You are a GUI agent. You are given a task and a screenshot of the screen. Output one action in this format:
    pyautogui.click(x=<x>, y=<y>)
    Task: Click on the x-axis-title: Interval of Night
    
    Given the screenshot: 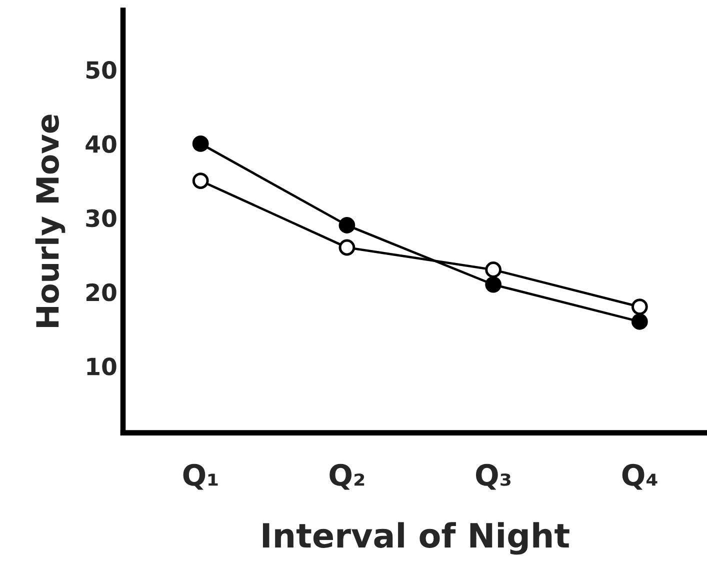 What is the action you would take?
    pyautogui.click(x=416, y=538)
    